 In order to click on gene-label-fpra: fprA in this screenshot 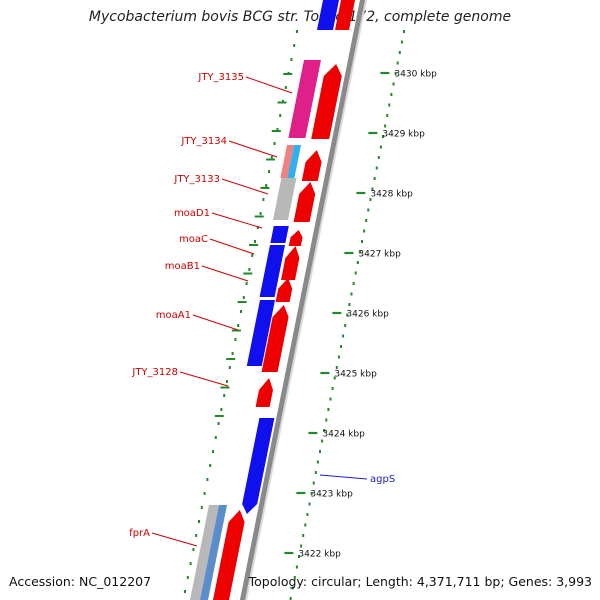, I will do `click(139, 533)`.